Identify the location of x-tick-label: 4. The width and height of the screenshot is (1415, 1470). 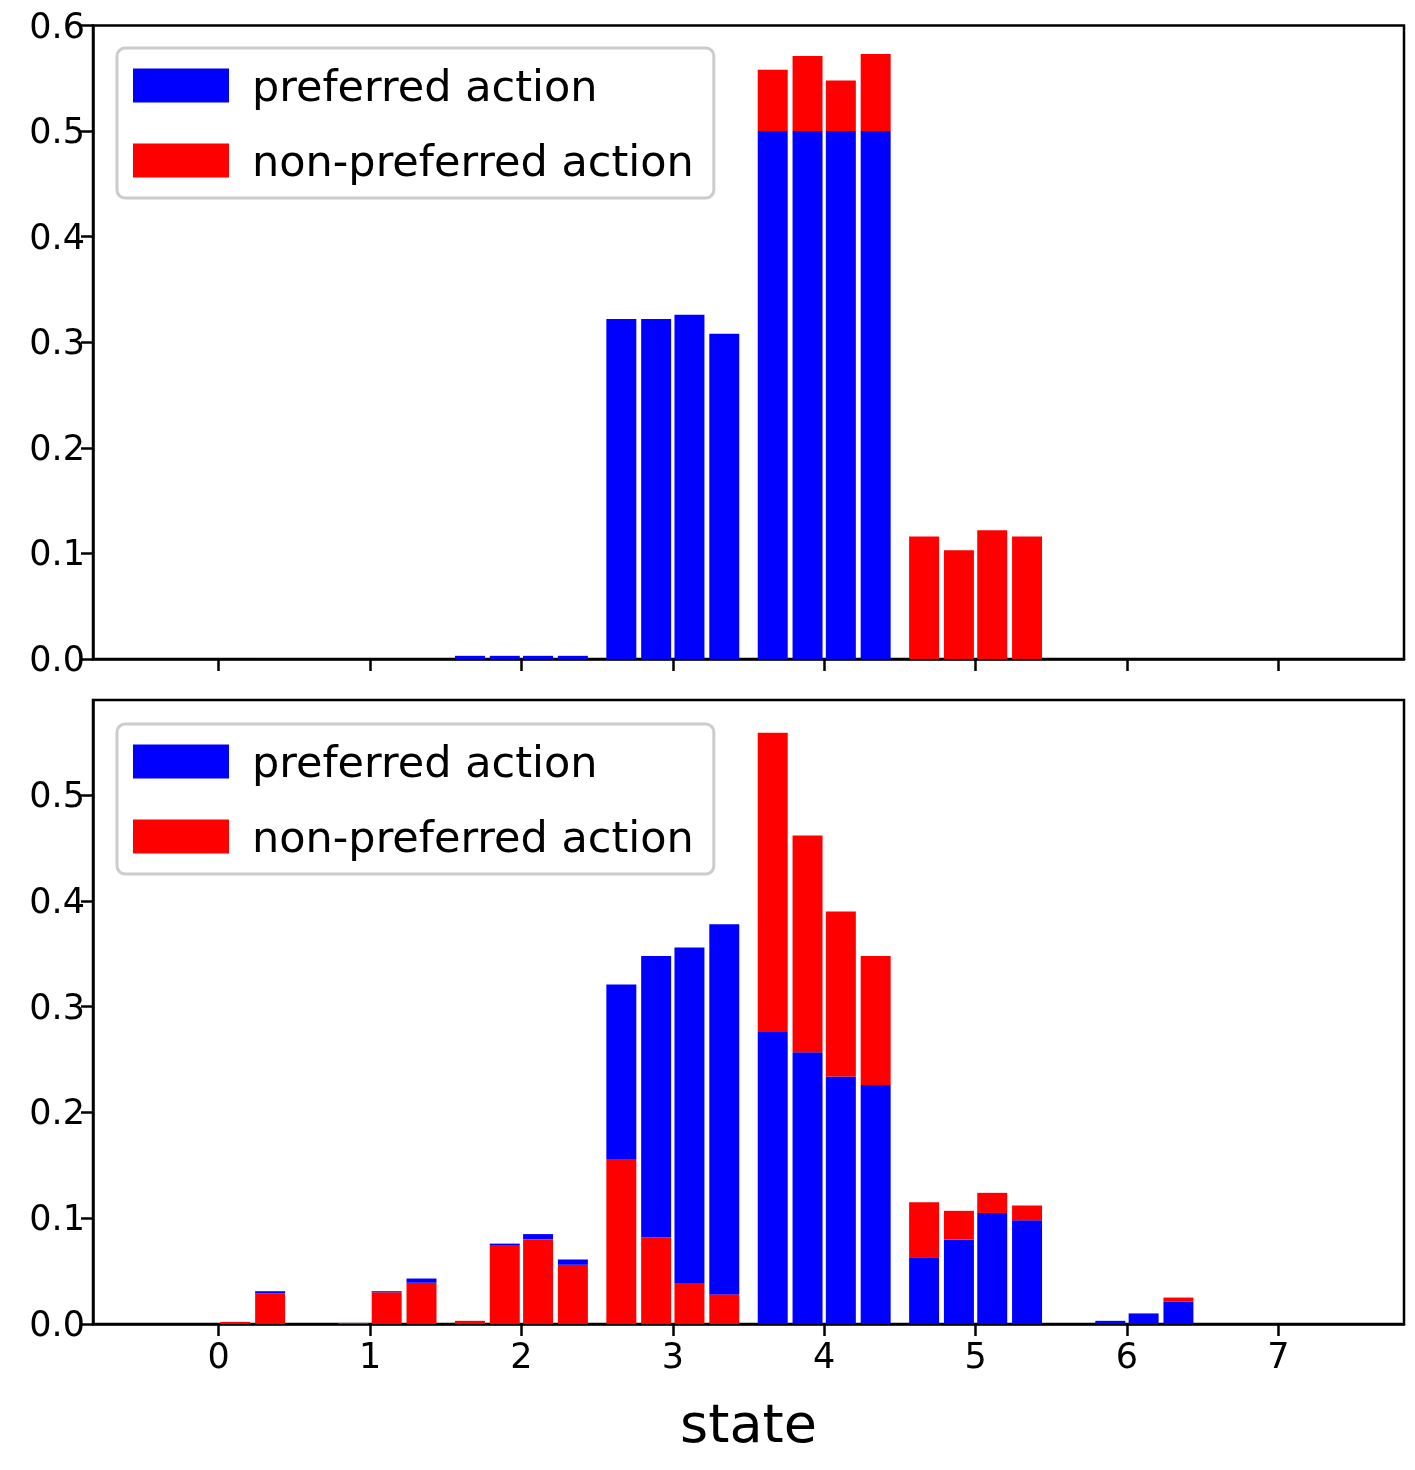
(824, 1355).